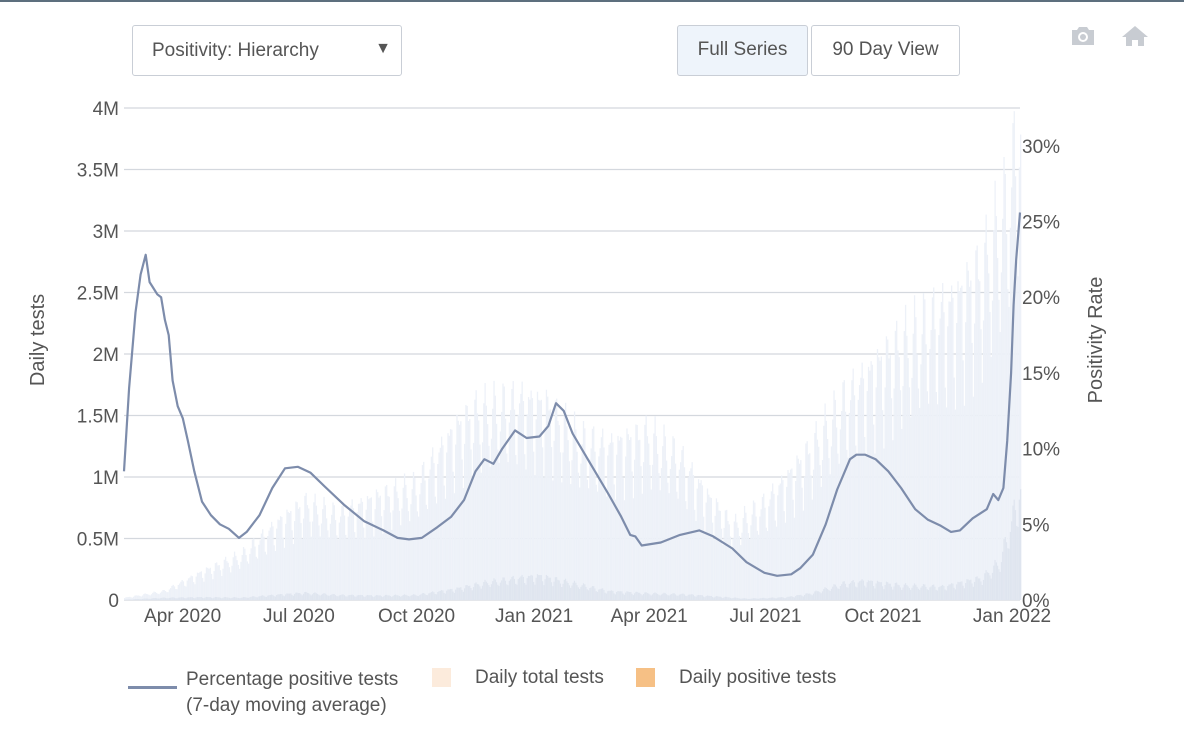  What do you see at coordinates (539, 677) in the screenshot?
I see `legend-total-tests: Daily total tests` at bounding box center [539, 677].